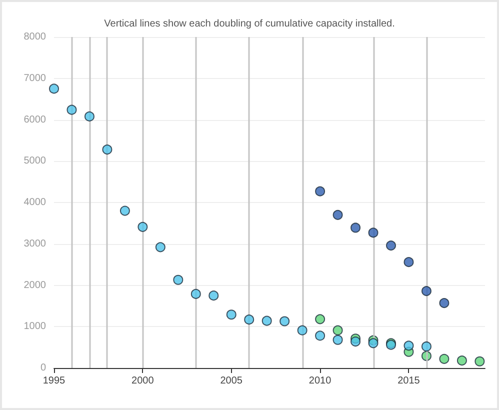 The height and width of the screenshot is (410, 499). I want to click on y-tick-label: 1000, so click(35, 326).